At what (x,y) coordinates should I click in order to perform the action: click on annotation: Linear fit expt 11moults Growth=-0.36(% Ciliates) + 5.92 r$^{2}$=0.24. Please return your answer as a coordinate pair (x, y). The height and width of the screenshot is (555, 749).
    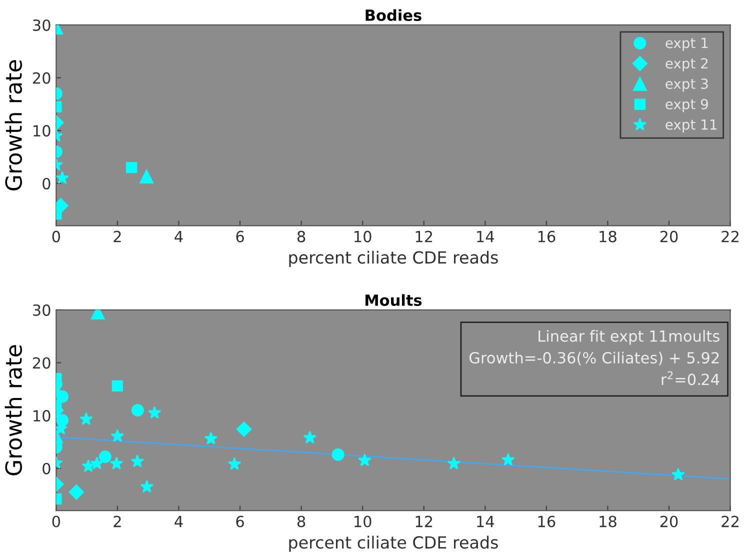
    Looking at the image, I should click on (594, 358).